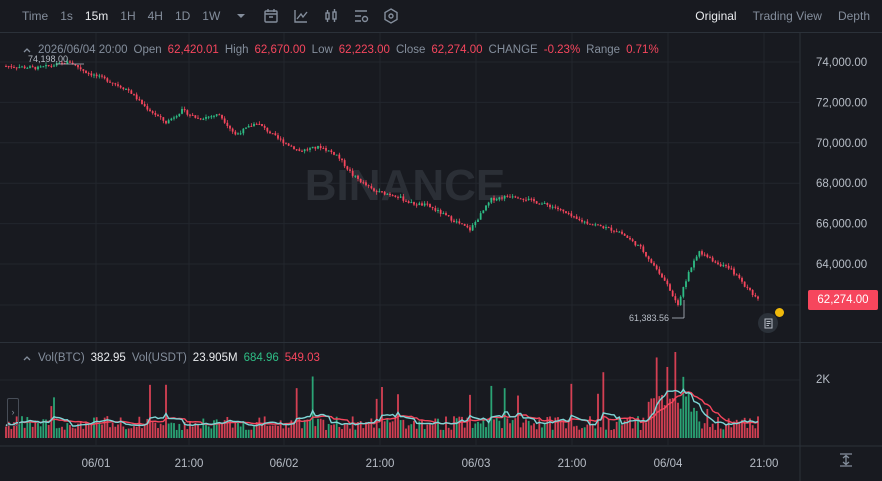  What do you see at coordinates (441, 342) in the screenshot?
I see `pane-divider` at bounding box center [441, 342].